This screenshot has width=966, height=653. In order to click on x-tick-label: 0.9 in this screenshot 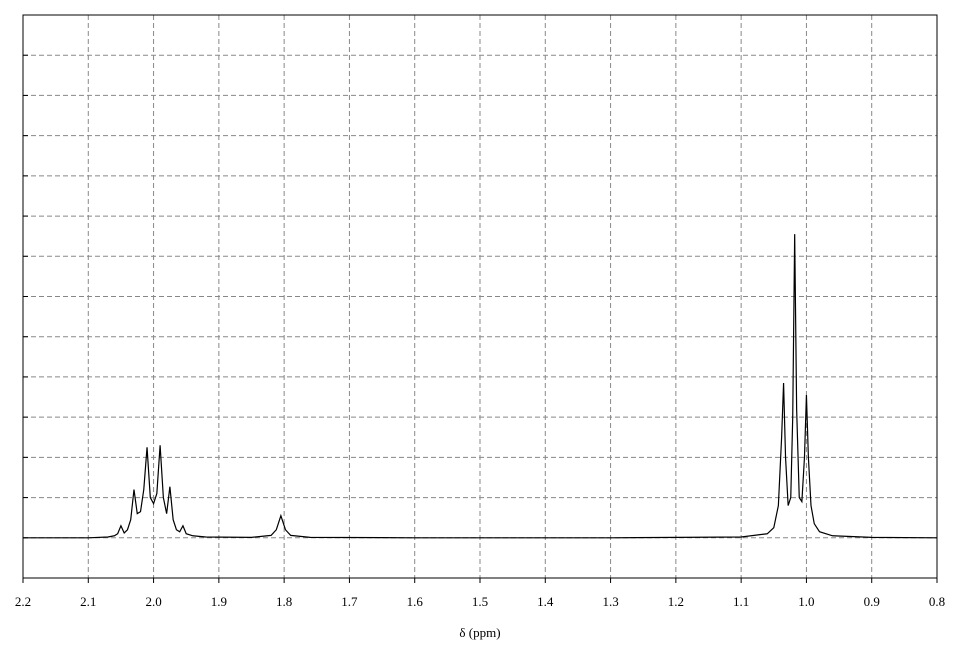, I will do `click(872, 601)`.